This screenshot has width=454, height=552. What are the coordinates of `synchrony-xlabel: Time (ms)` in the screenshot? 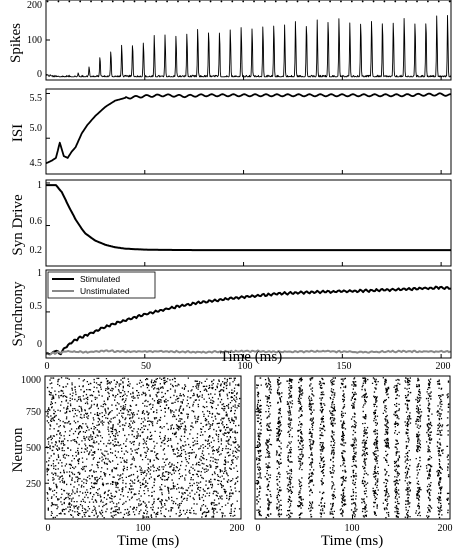 It's located at (251, 357).